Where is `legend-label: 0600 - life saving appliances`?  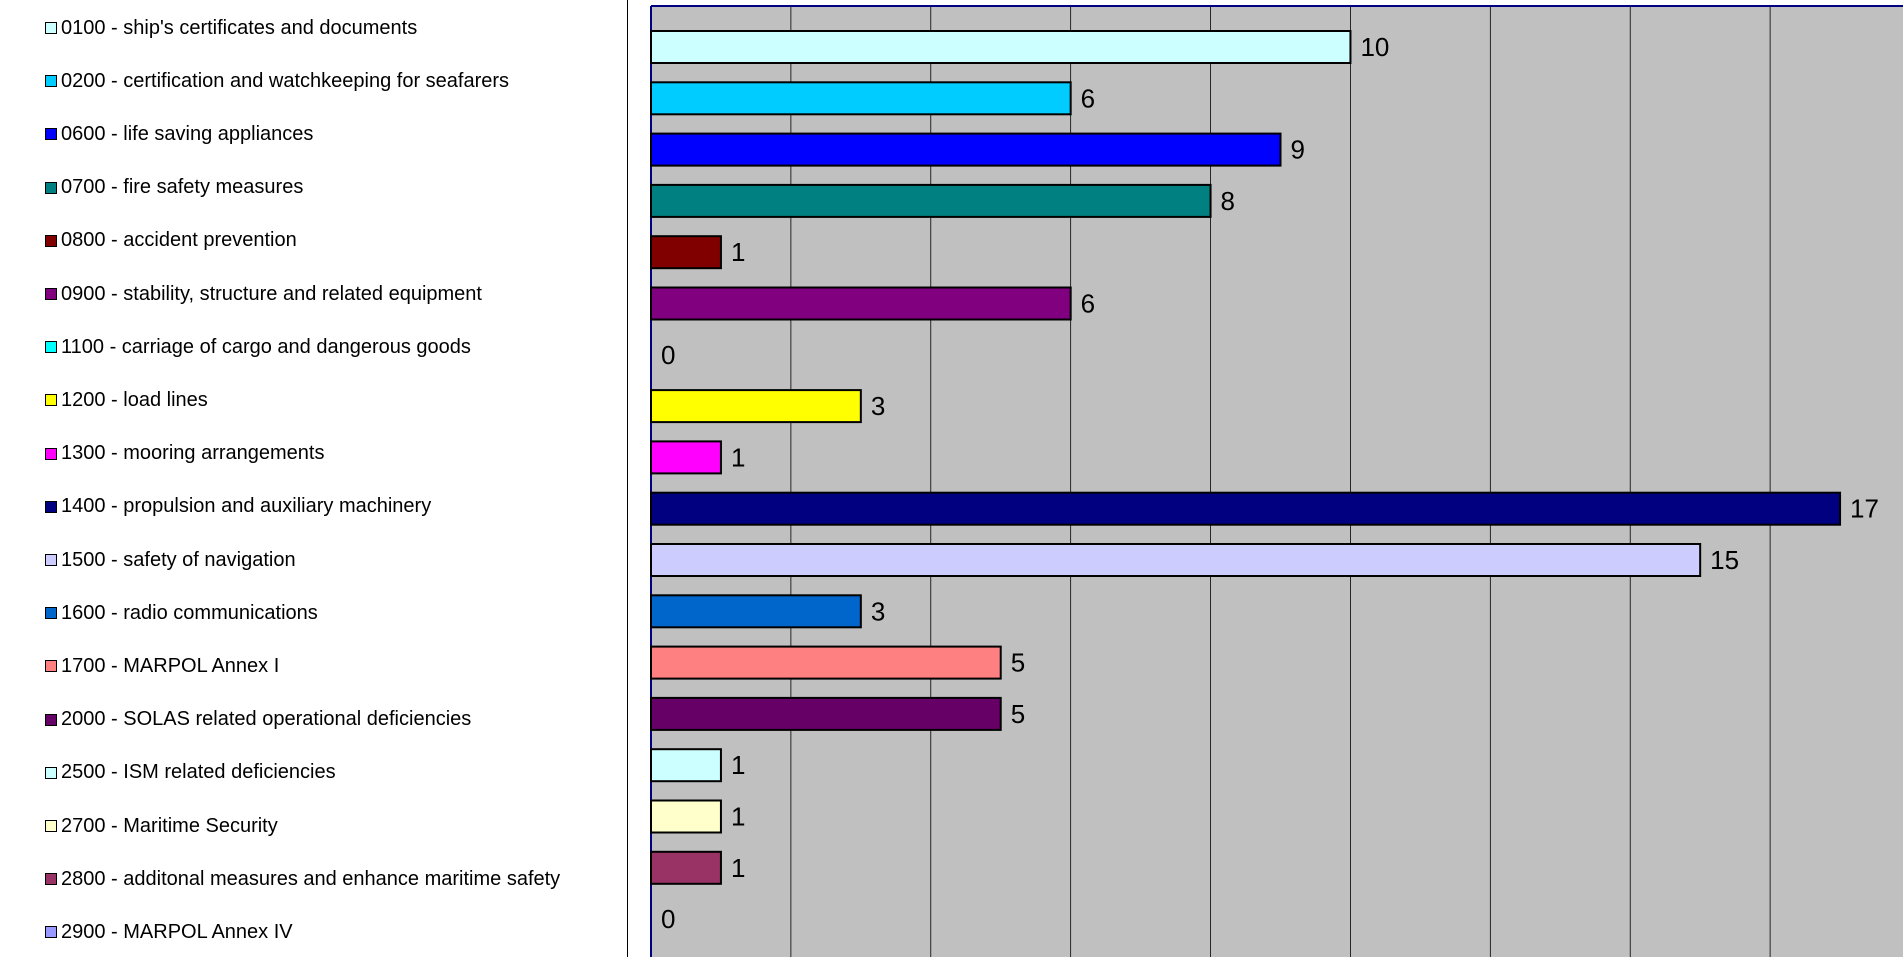
legend-label: 0600 - life saving appliances is located at coordinates (187, 133).